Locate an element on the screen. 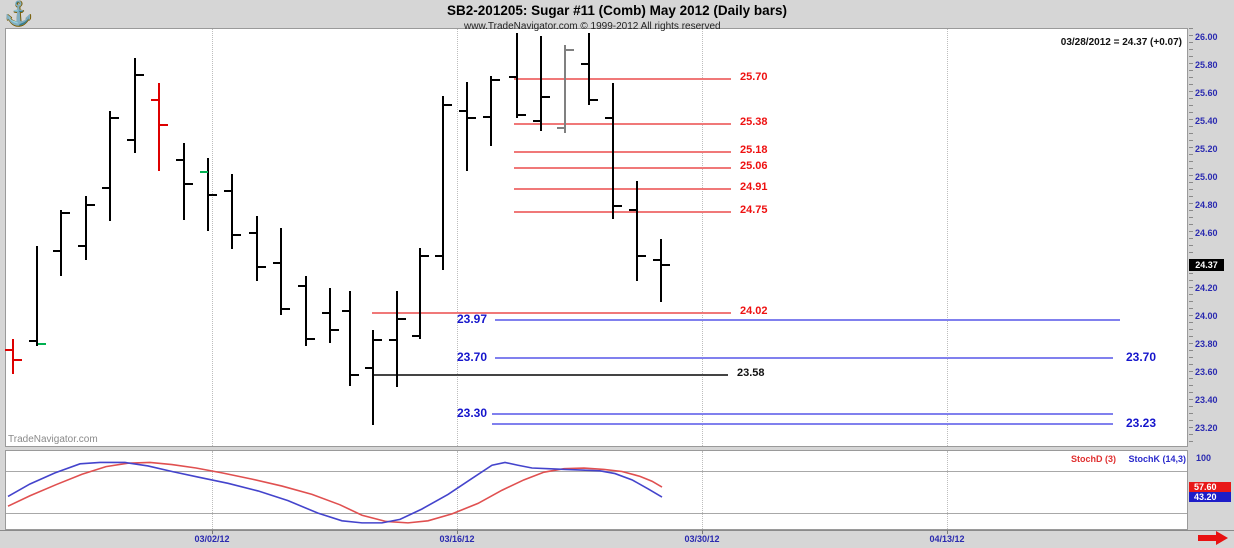 This screenshot has width=1234, height=548. level-line-24.02 is located at coordinates (551, 313).